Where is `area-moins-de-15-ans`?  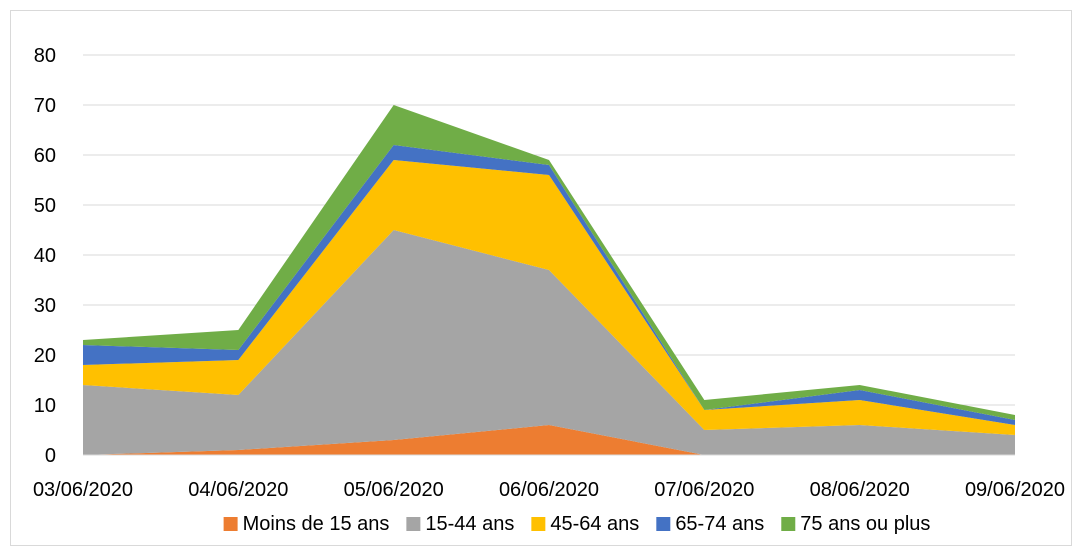 area-moins-de-15-ans is located at coordinates (549, 440).